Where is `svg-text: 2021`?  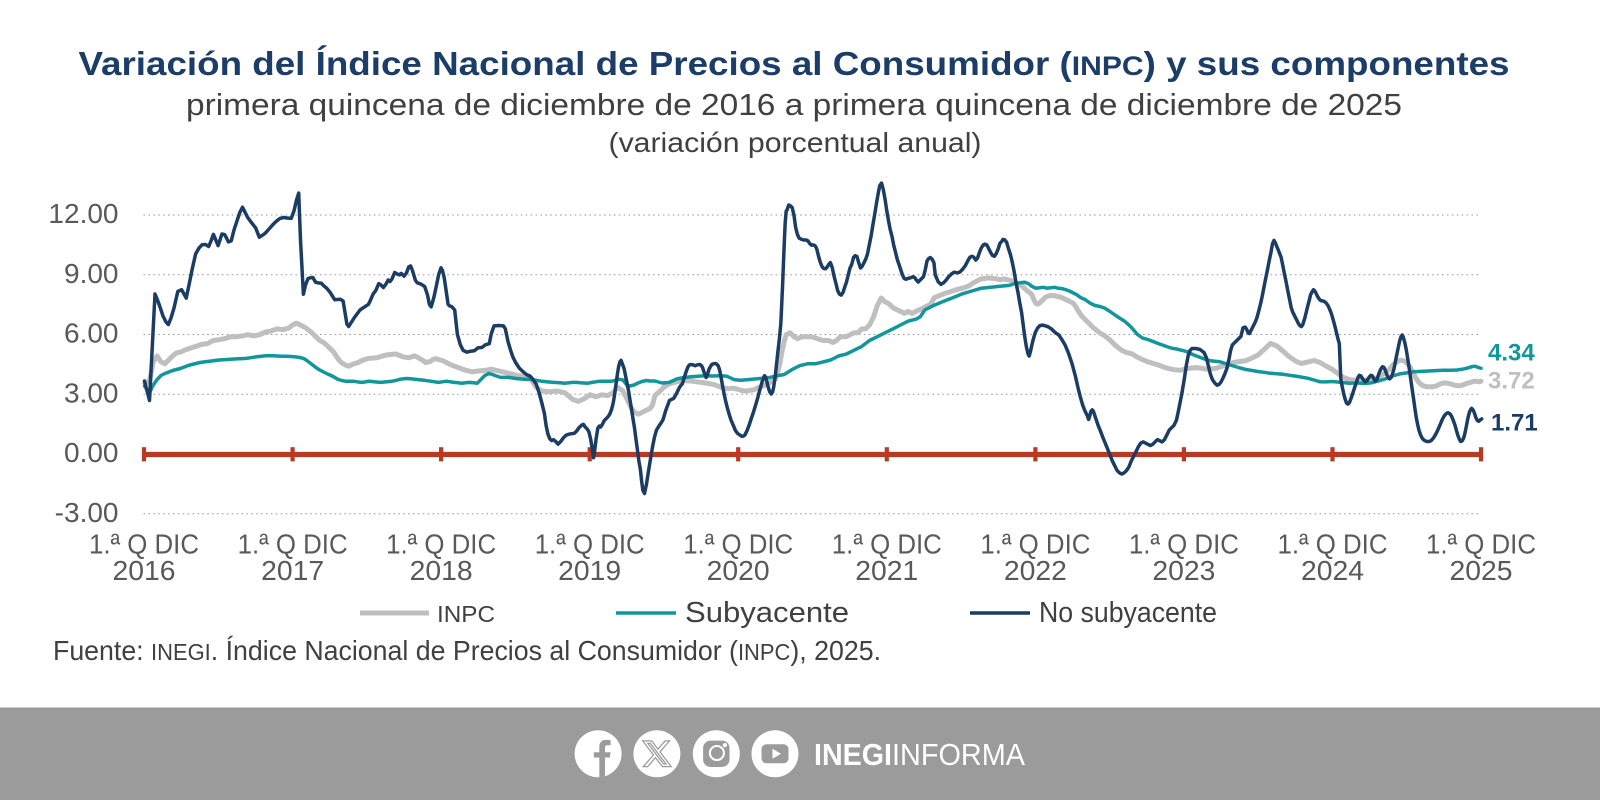
svg-text: 2021 is located at coordinates (886, 570).